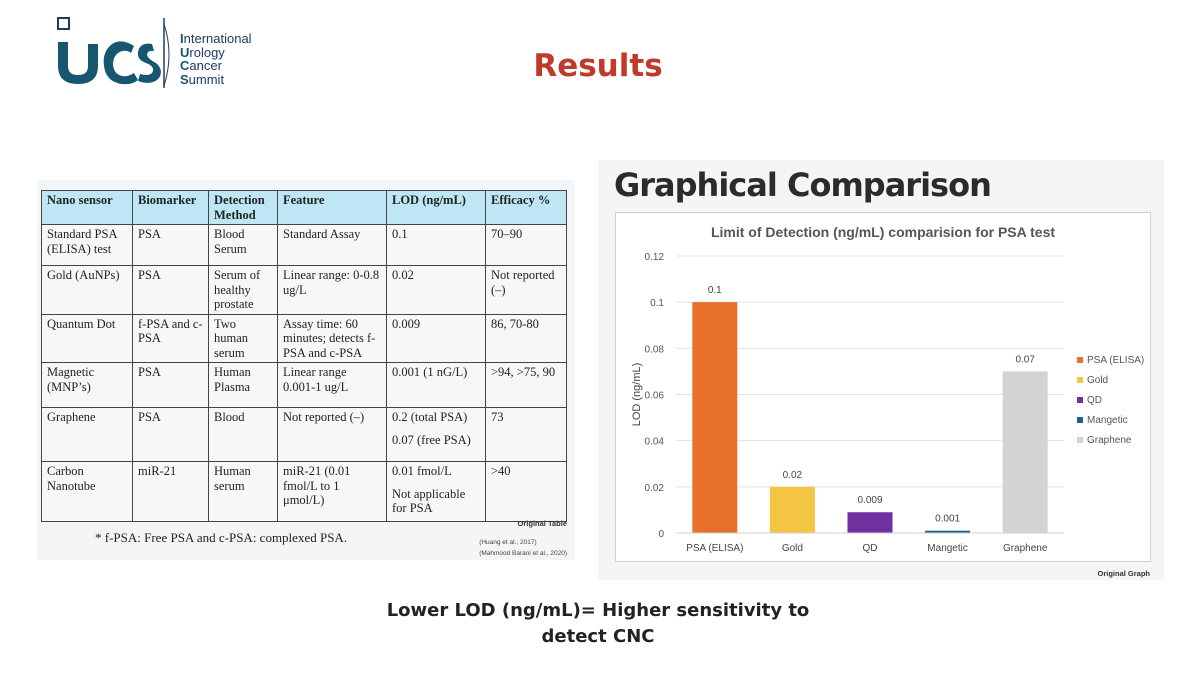 This screenshot has width=1200, height=675. What do you see at coordinates (243, 338) in the screenshot?
I see `table-cell: Two human serum` at bounding box center [243, 338].